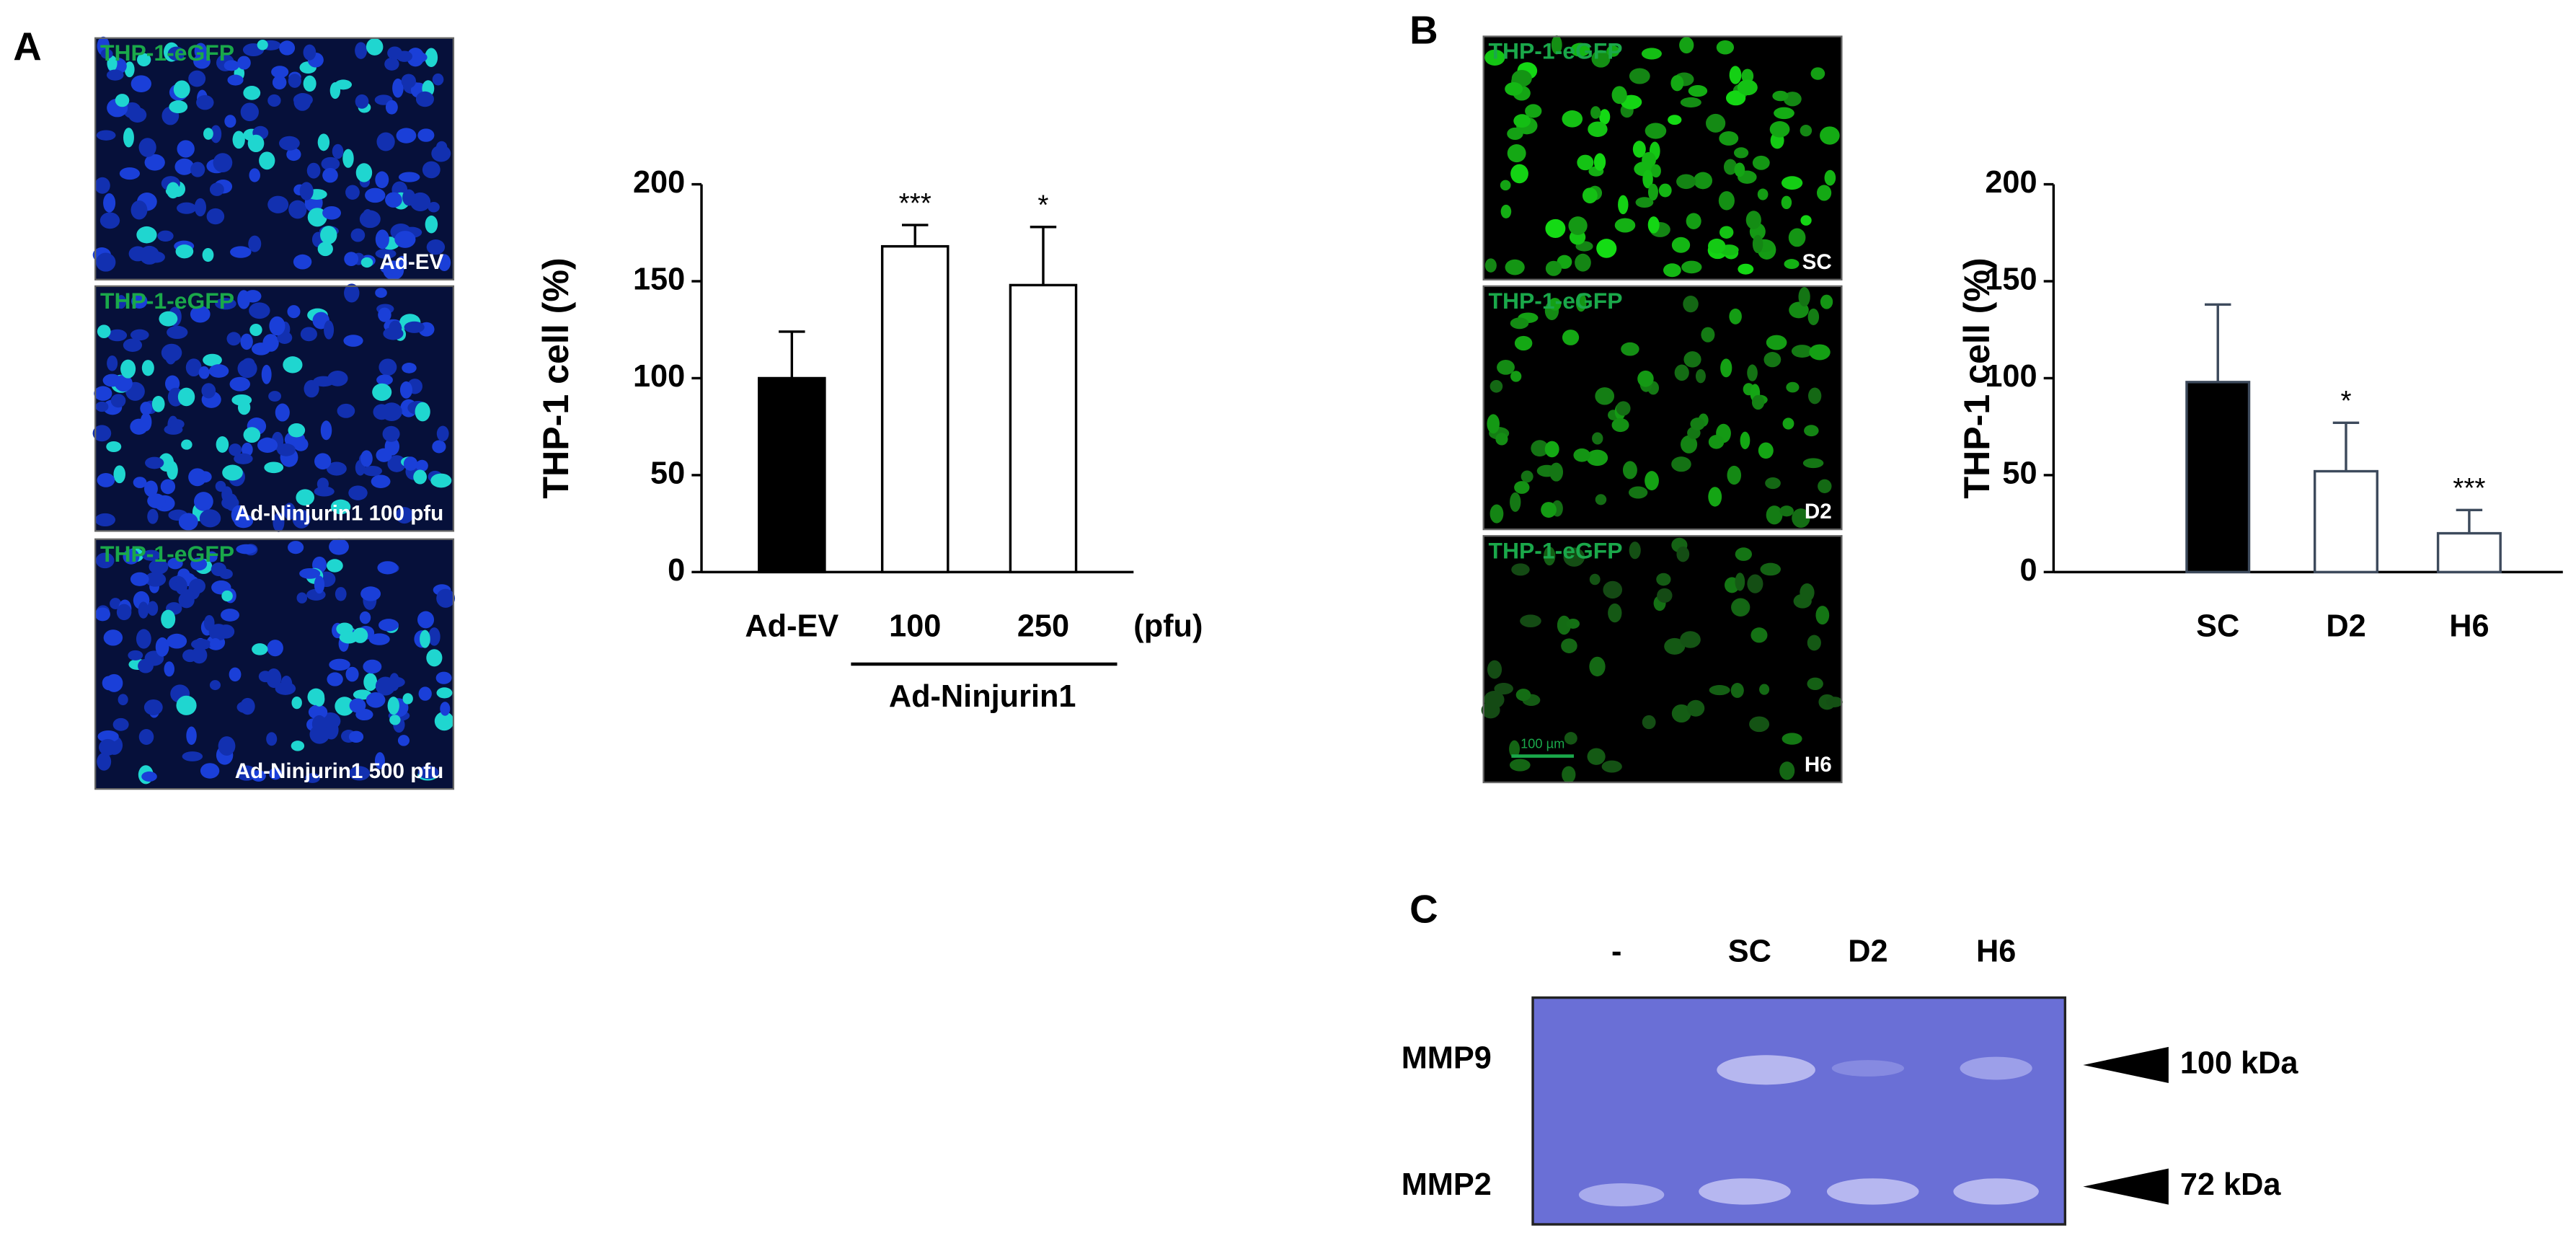 The height and width of the screenshot is (1246, 2576). What do you see at coordinates (1662, 158) in the screenshot?
I see `micrograph` at bounding box center [1662, 158].